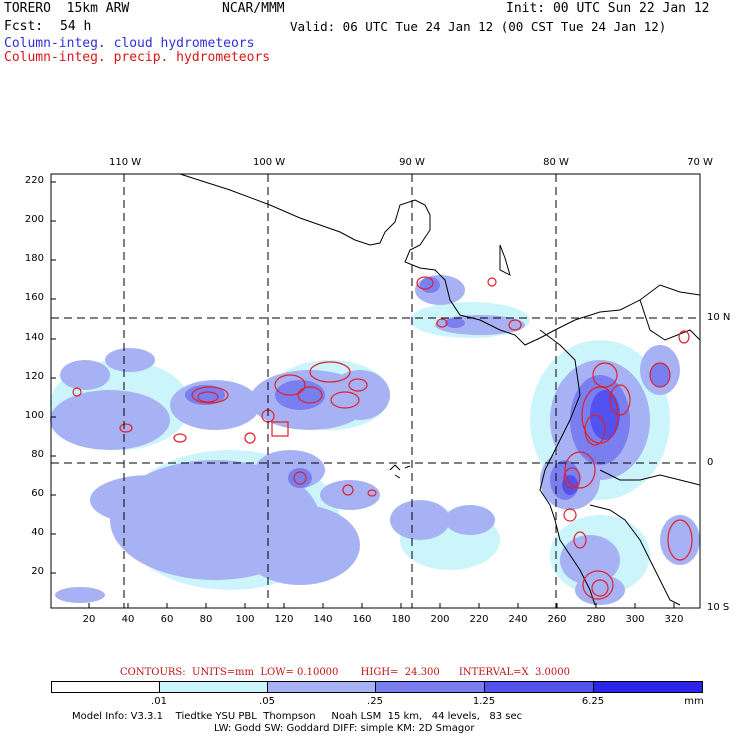  I want to click on lon-label: 100 W, so click(269, 162).